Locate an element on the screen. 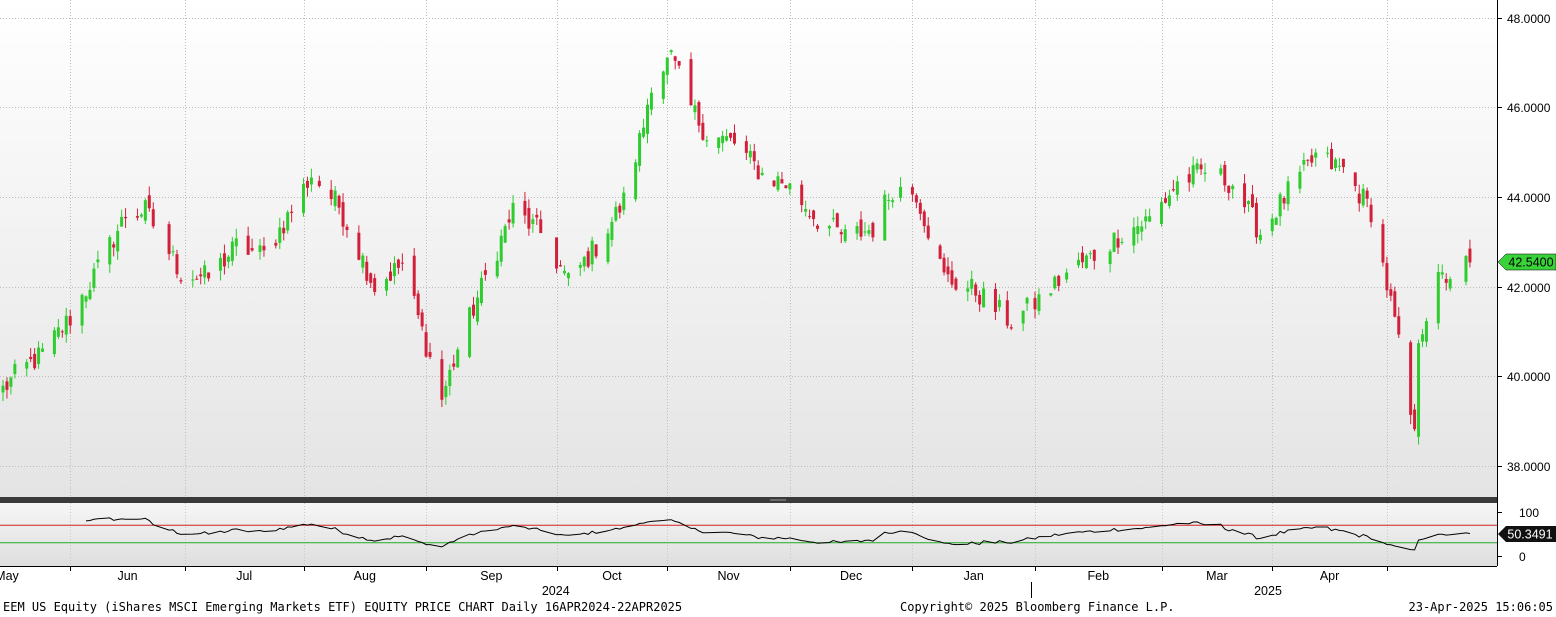  footer-copyright: Copyright© 2025 Bloomberg Finance L.P. is located at coordinates (1037, 607).